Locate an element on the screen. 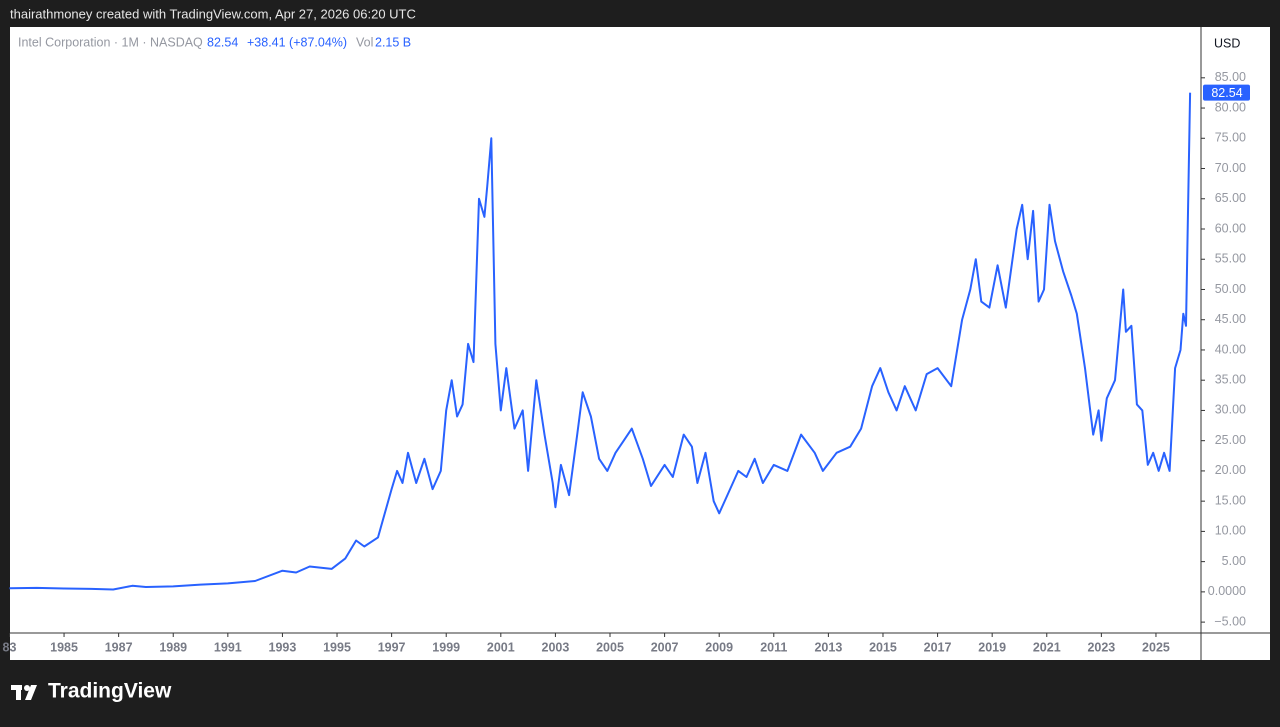 This screenshot has width=1280, height=727. x-tick-label: 2025 is located at coordinates (1156, 647).